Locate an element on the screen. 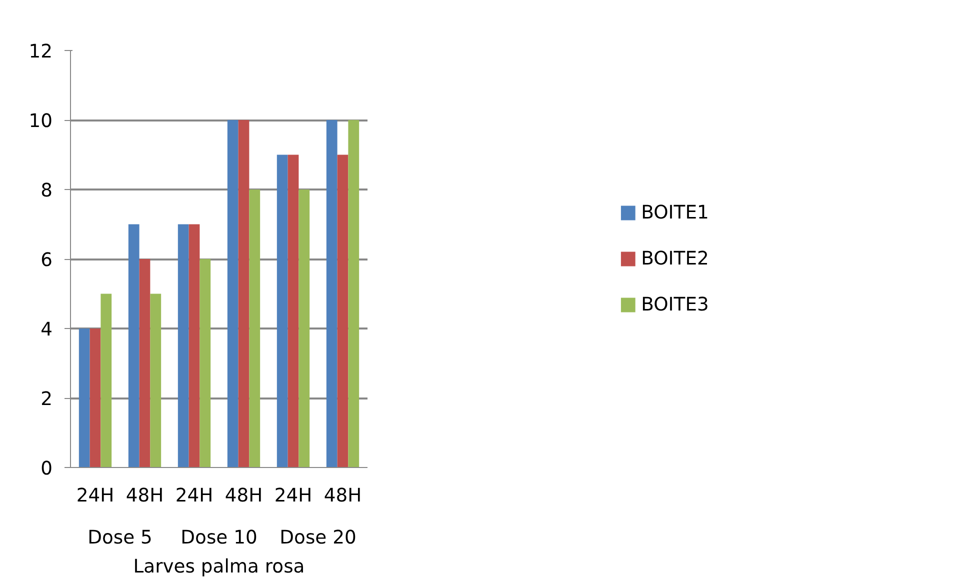  legend-label: BOITE1 is located at coordinates (675, 212).